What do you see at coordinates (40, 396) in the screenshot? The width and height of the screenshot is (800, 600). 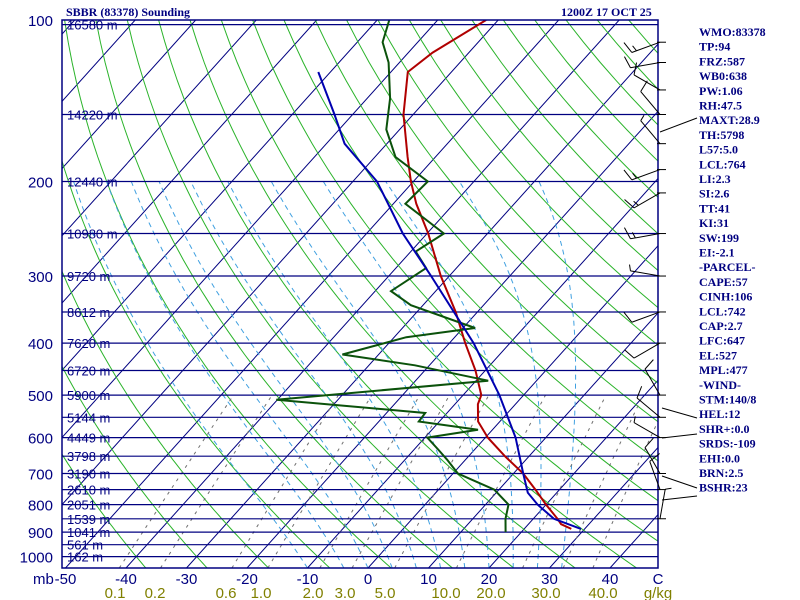 I see `pressure-tick-label: 500` at bounding box center [40, 396].